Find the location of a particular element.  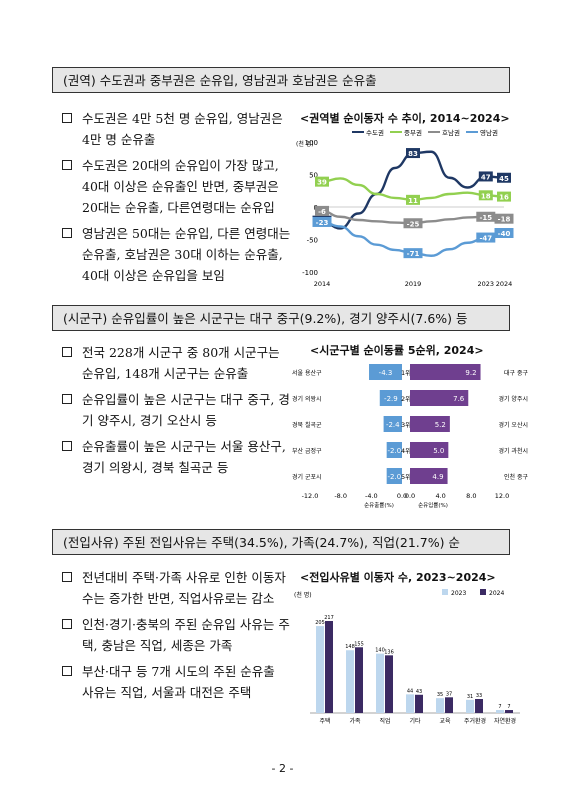

data-label: -71 is located at coordinates (413, 254).